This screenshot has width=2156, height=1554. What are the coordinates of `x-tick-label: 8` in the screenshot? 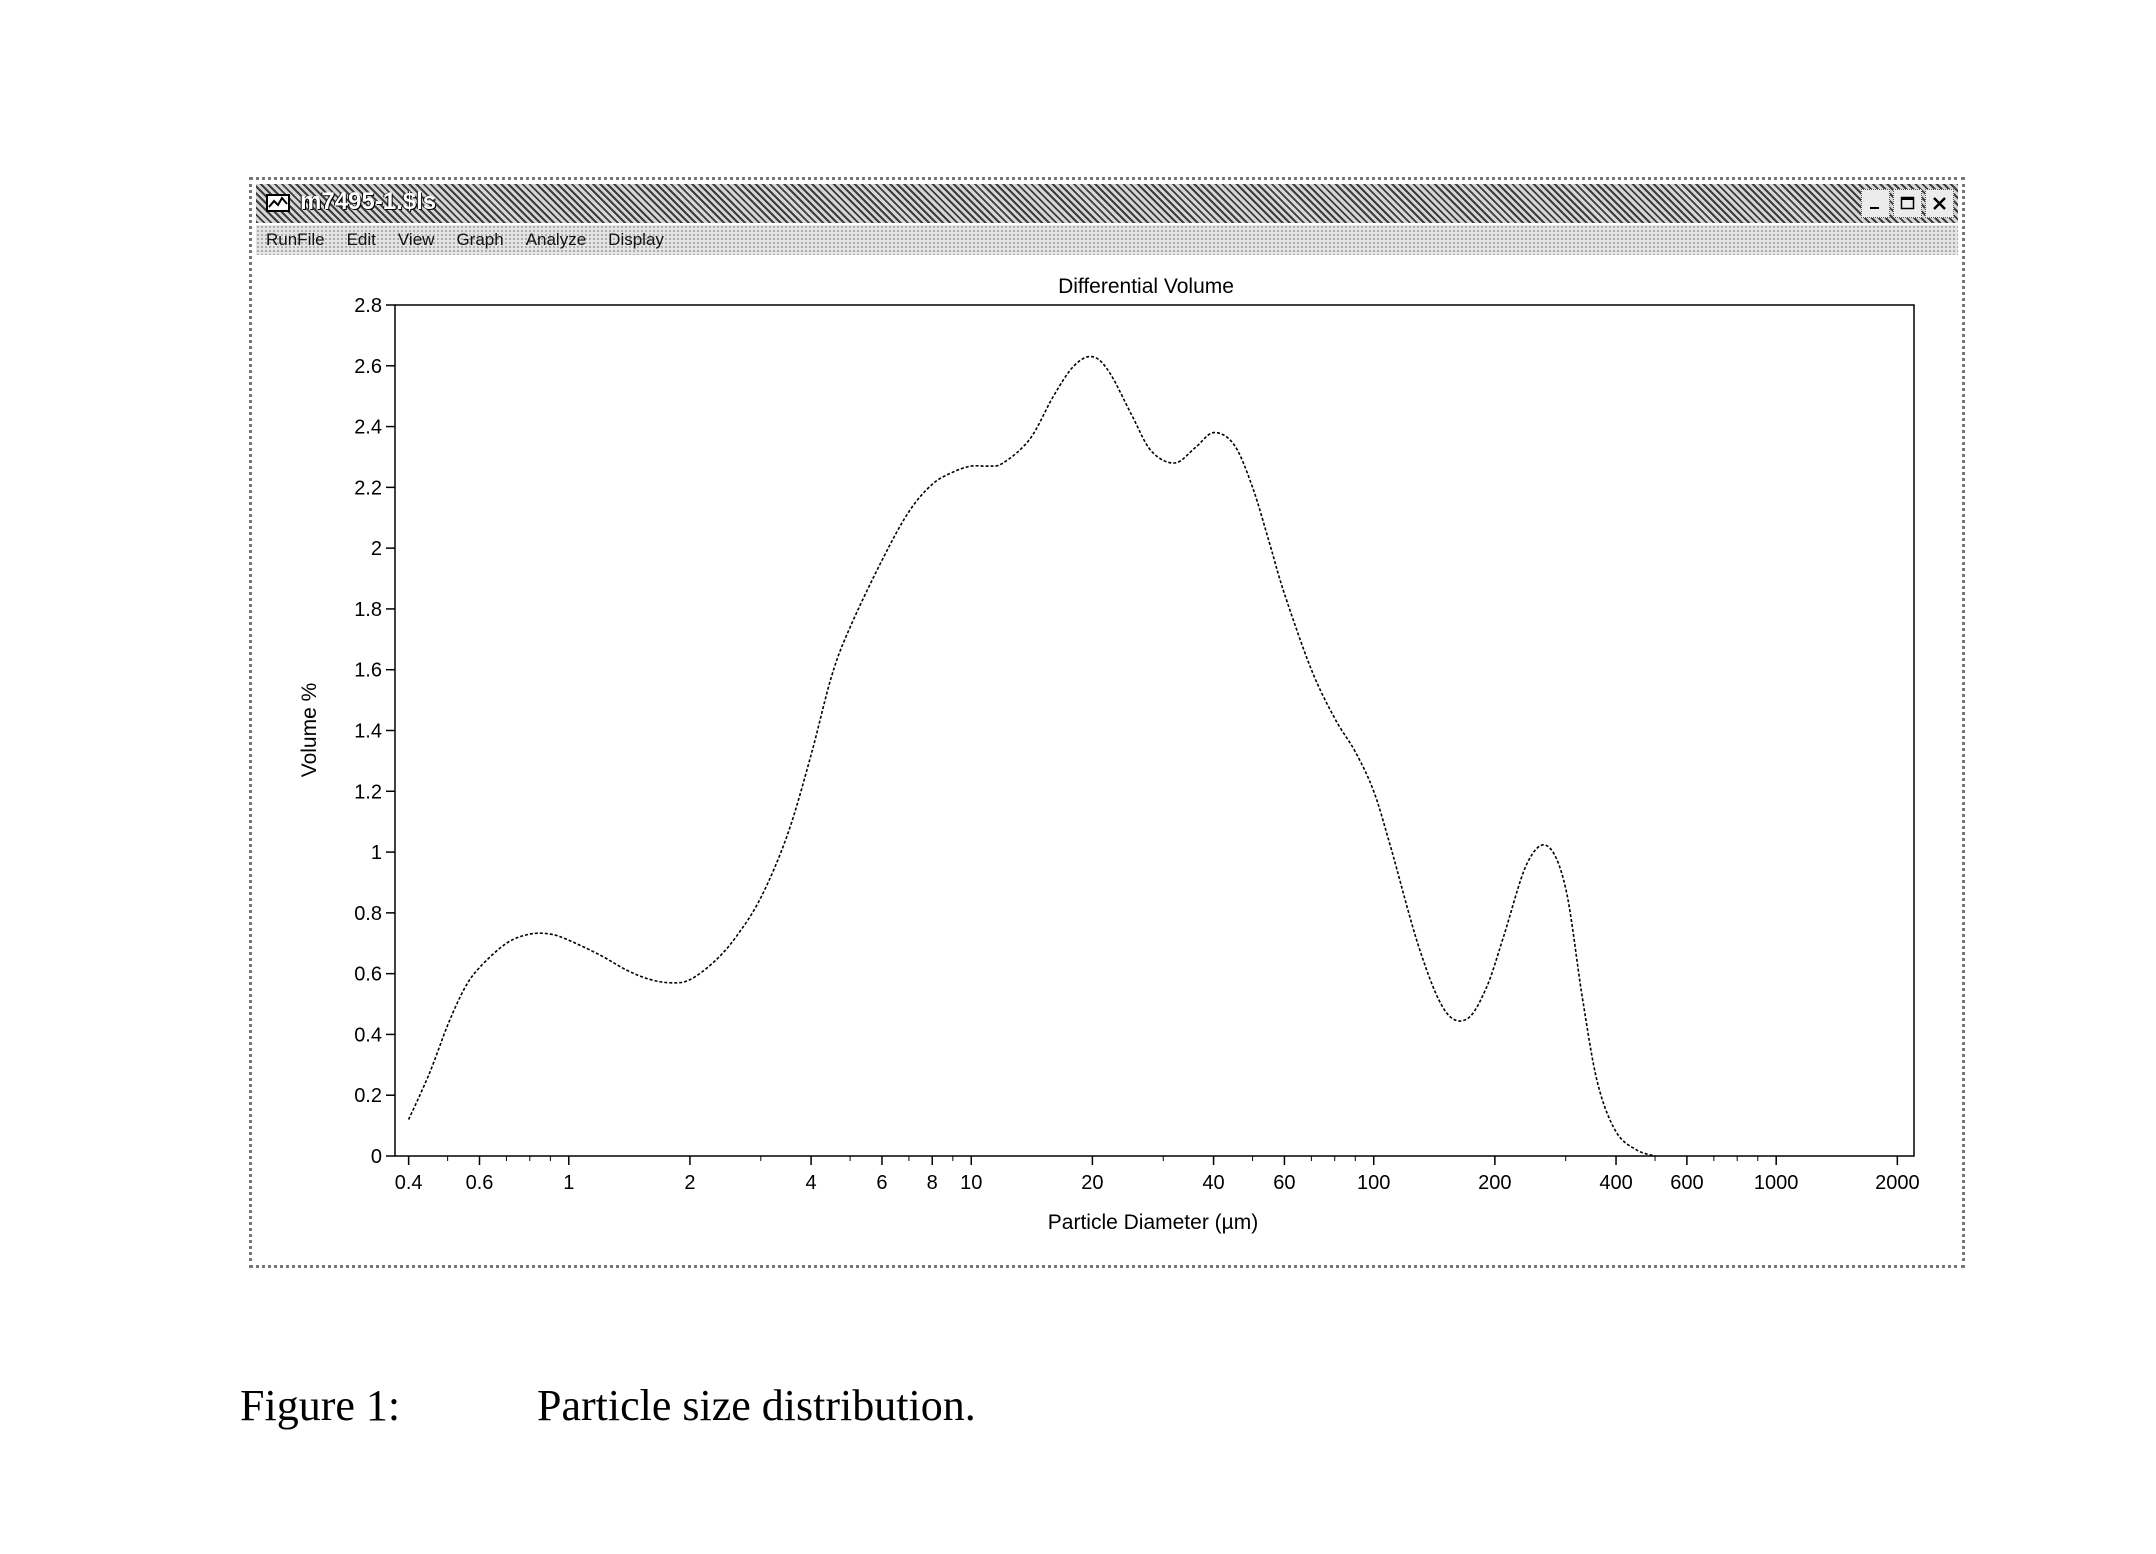 It's located at (932, 1183).